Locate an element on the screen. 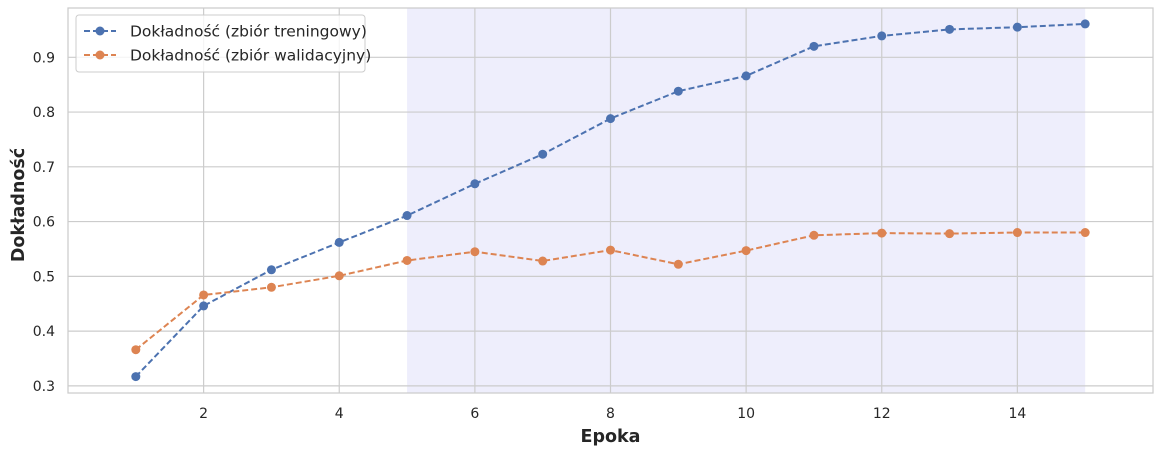 The image size is (1163, 455). y-tick-label: 0.5 is located at coordinates (44, 277).